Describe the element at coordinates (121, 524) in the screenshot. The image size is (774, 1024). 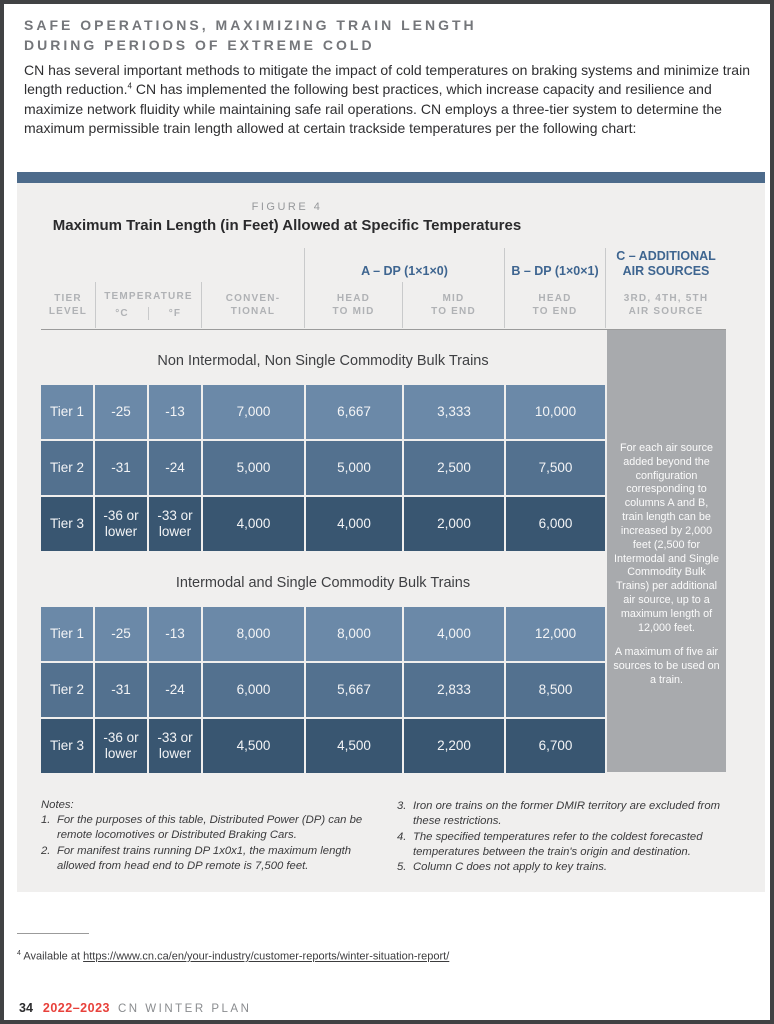
I see `cell-celsius: -36 or lower` at that location.